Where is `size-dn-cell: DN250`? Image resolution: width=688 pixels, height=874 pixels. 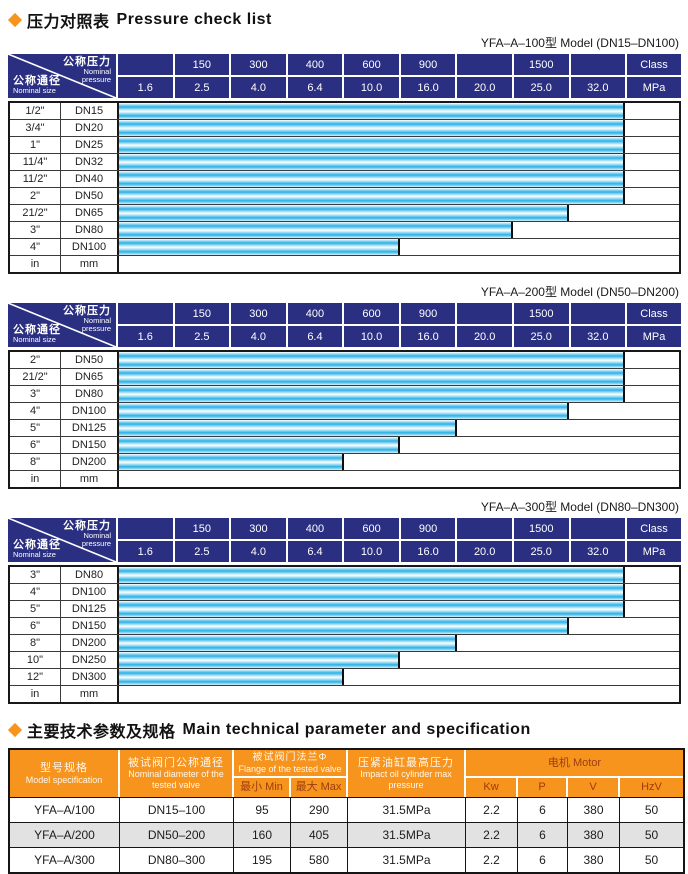 size-dn-cell: DN250 is located at coordinates (90, 660).